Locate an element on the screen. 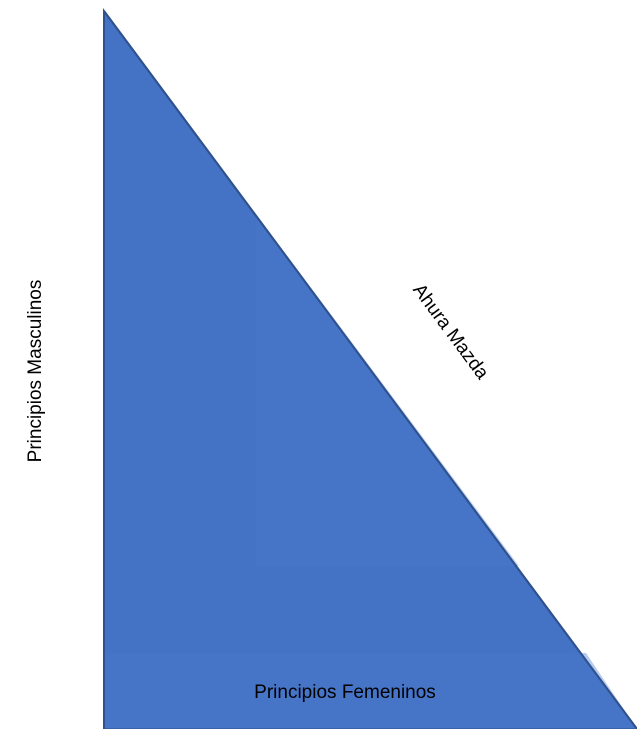 The image size is (637, 729). bottom-band-region is located at coordinates (370, 691).